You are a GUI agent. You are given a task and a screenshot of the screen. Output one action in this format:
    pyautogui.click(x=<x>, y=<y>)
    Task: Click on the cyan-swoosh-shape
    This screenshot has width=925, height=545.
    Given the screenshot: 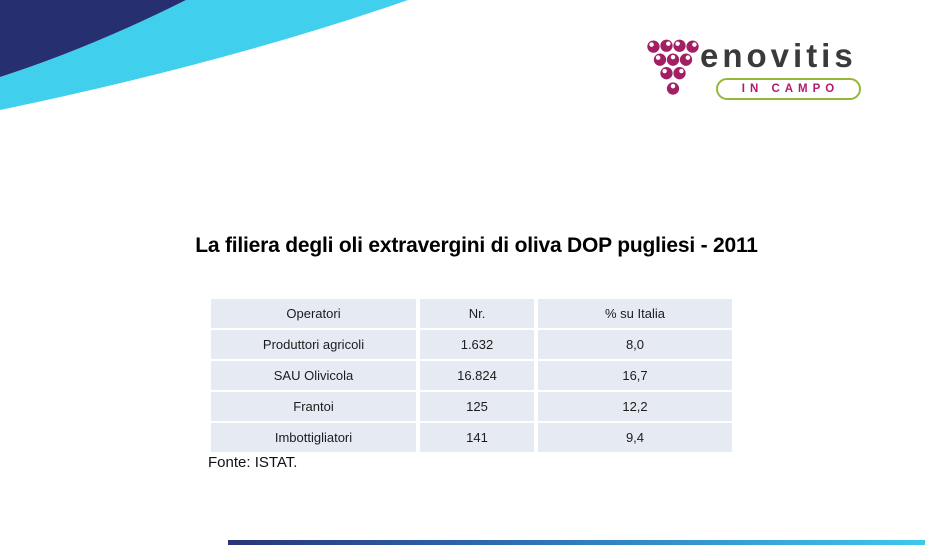 What is the action you would take?
    pyautogui.click(x=204, y=55)
    